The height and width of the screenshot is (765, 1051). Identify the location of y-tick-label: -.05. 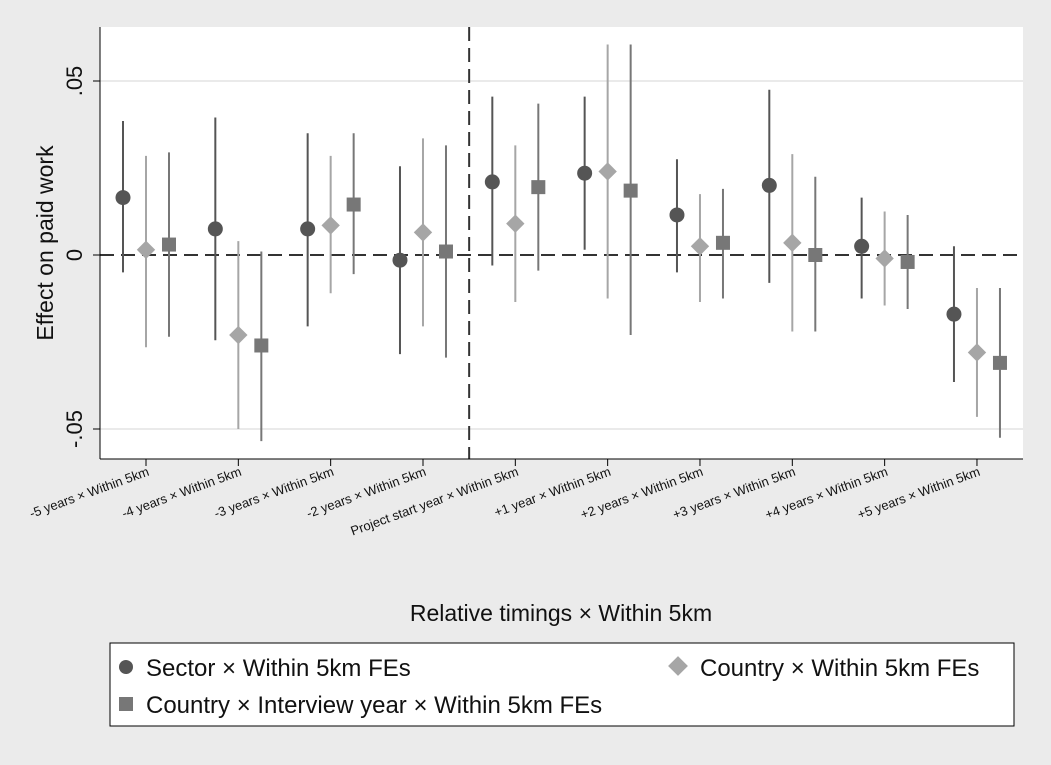
(74, 429).